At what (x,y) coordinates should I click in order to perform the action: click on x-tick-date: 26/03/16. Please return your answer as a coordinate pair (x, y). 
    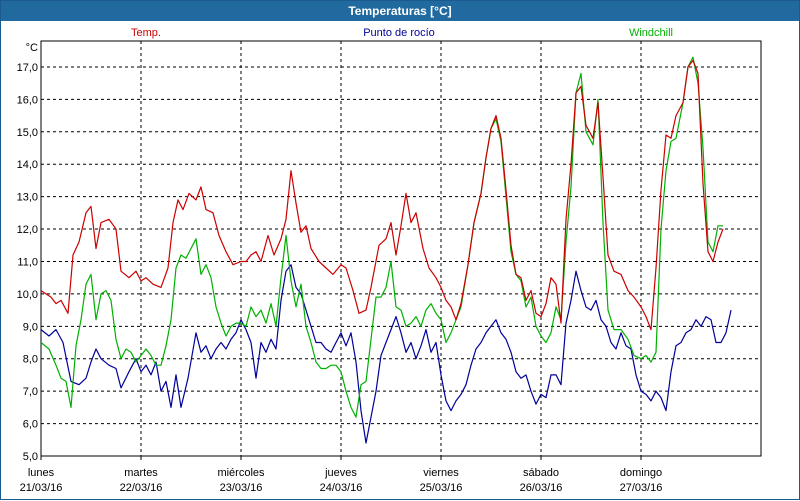
    Looking at the image, I should click on (541, 488).